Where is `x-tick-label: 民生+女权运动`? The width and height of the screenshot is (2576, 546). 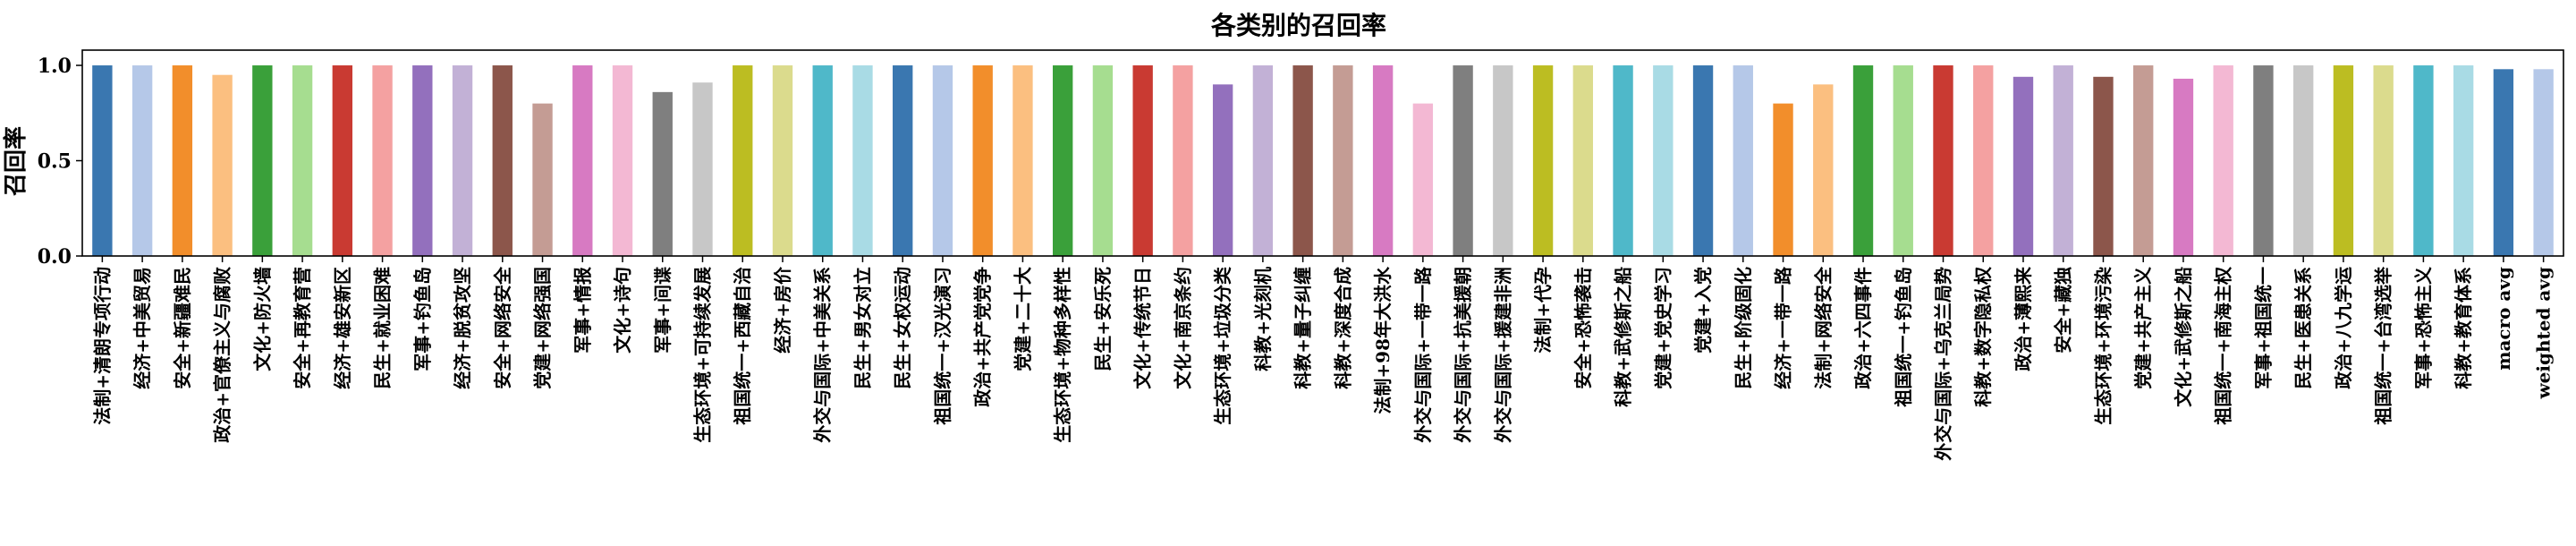 x-tick-label: 民生+女权运动 is located at coordinates (902, 328).